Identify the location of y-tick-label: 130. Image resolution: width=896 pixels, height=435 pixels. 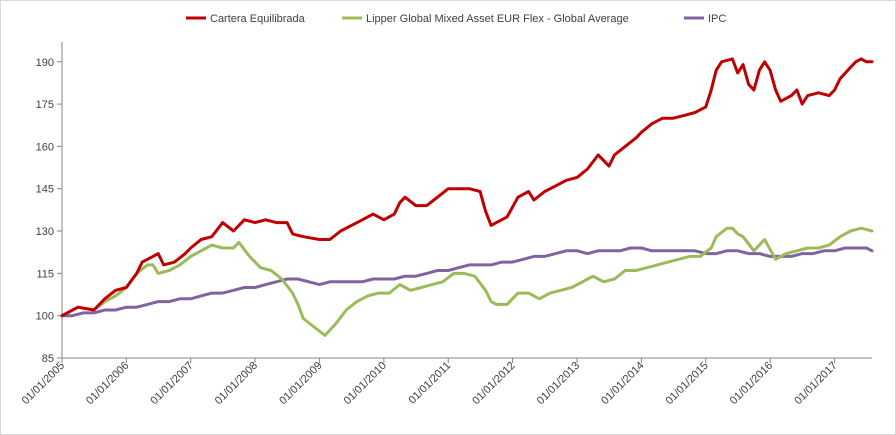
(45, 232).